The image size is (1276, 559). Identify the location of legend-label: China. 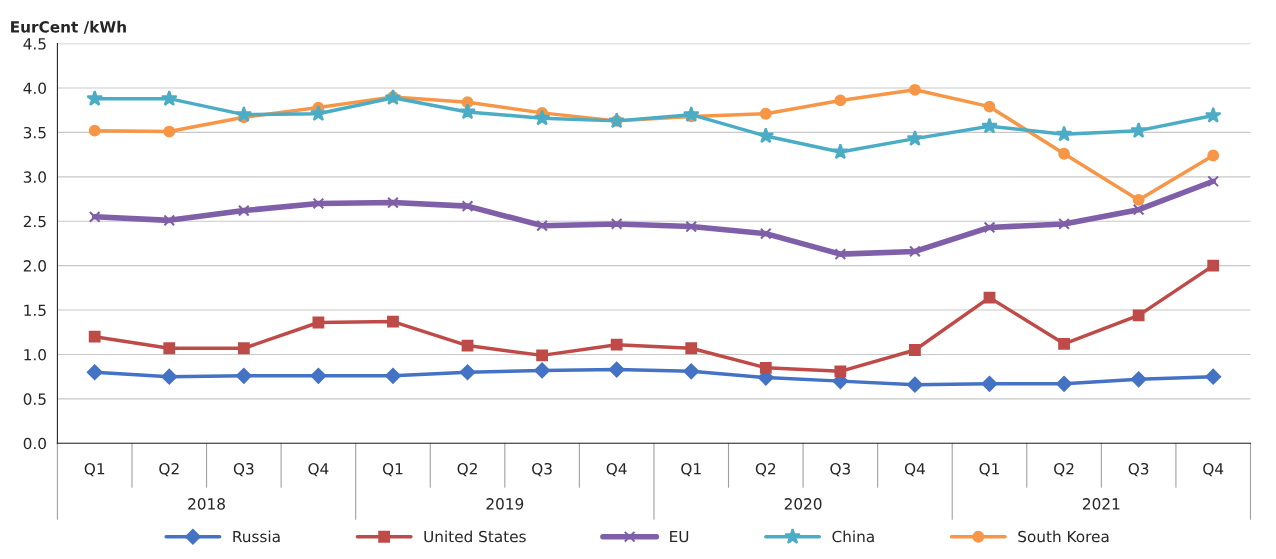
(853, 536).